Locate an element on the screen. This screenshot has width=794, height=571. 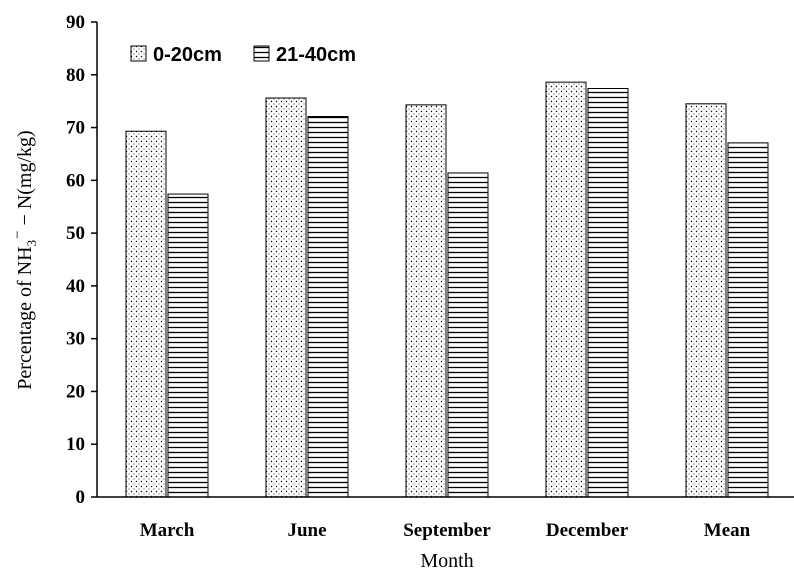
y-tick-label: 90 is located at coordinates (75, 22).